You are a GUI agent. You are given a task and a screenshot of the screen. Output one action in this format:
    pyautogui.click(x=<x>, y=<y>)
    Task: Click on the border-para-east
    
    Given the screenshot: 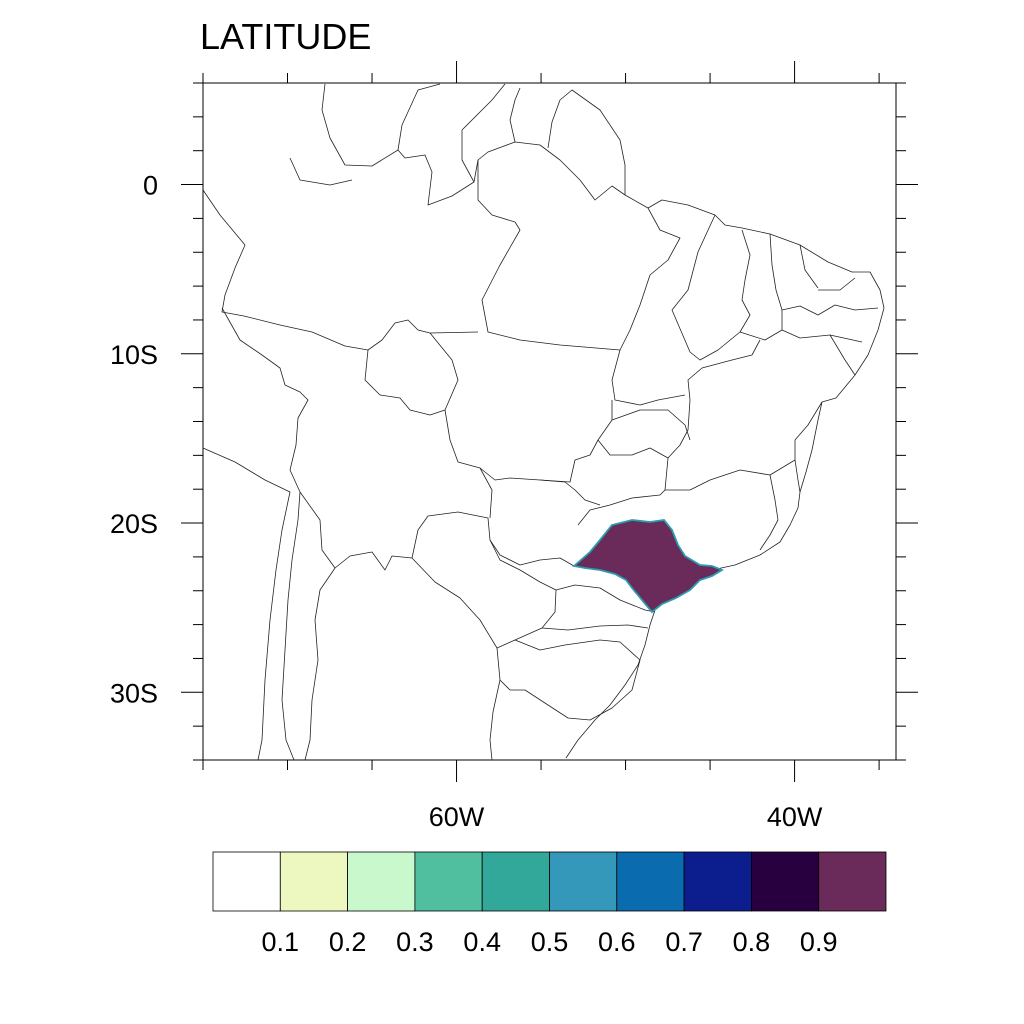 What is the action you would take?
    pyautogui.click(x=648, y=306)
    